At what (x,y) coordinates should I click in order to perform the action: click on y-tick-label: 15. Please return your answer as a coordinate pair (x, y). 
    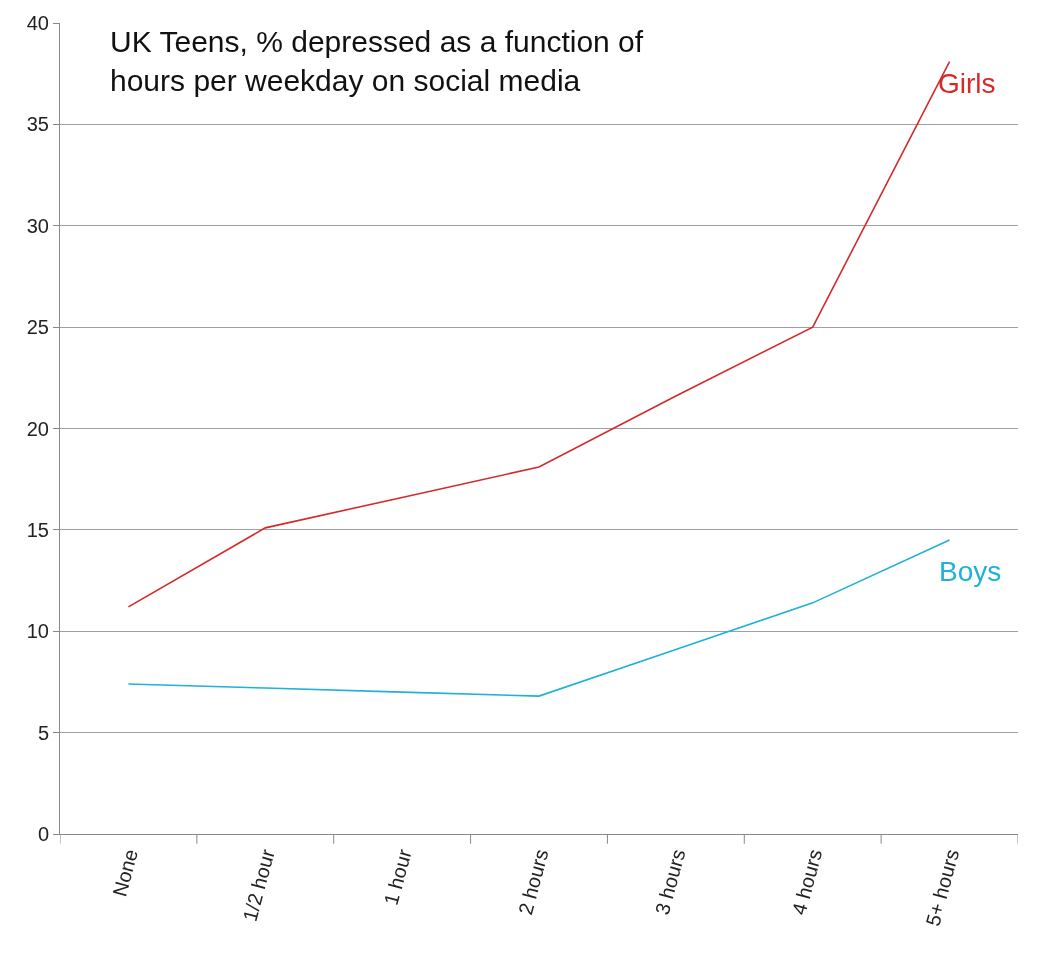
    Looking at the image, I should click on (37, 529).